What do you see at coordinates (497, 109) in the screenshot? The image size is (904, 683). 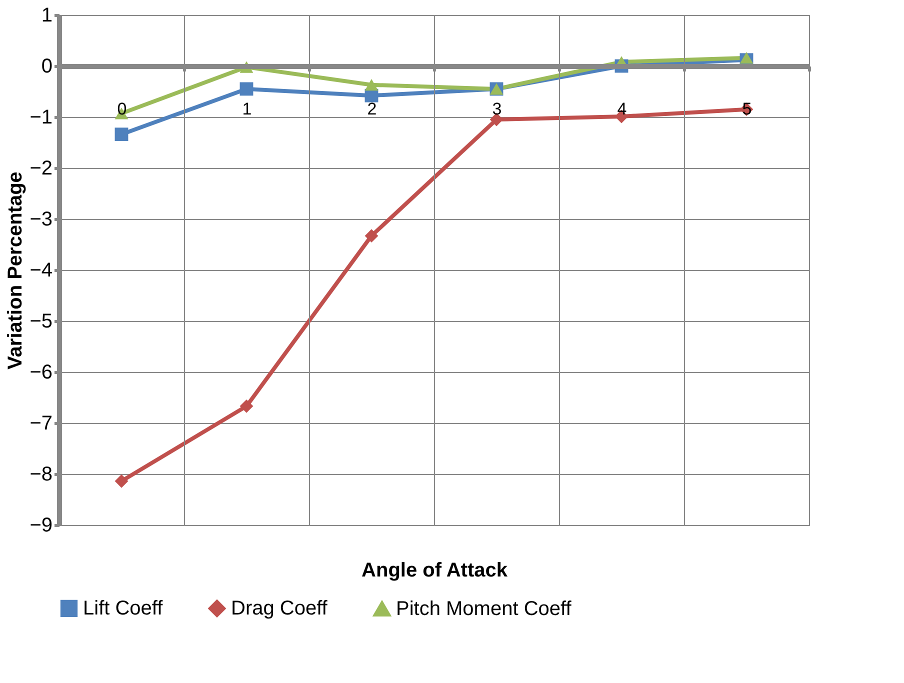 I see `x-tick-label: 3` at bounding box center [497, 109].